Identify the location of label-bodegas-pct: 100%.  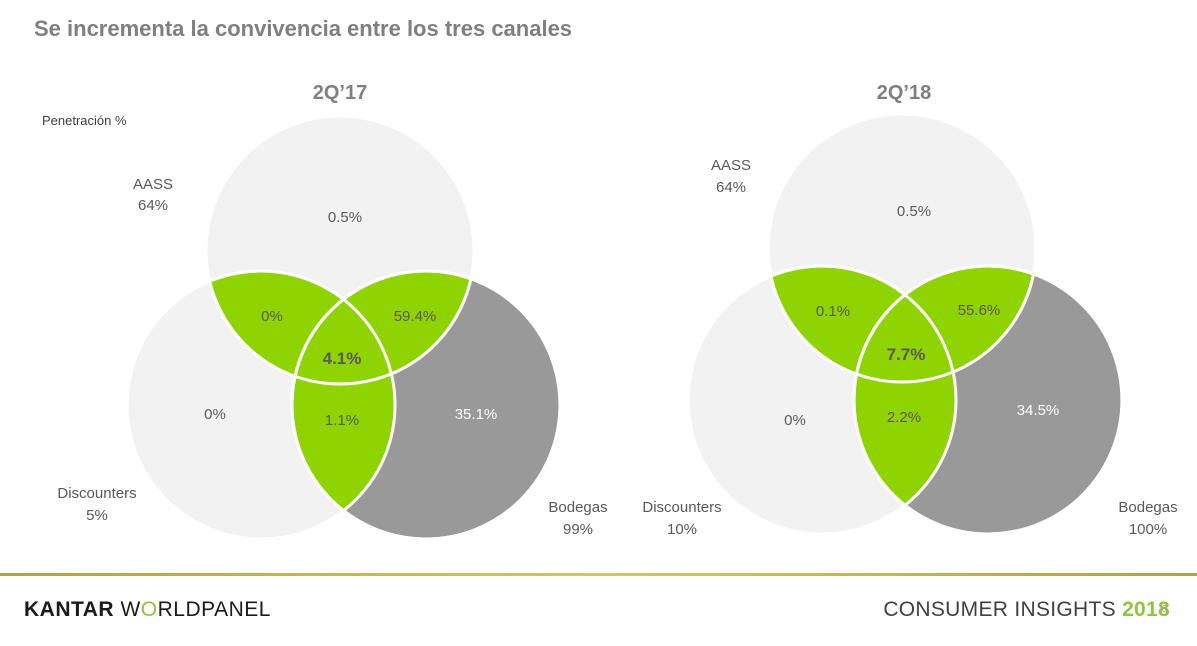
(1148, 529).